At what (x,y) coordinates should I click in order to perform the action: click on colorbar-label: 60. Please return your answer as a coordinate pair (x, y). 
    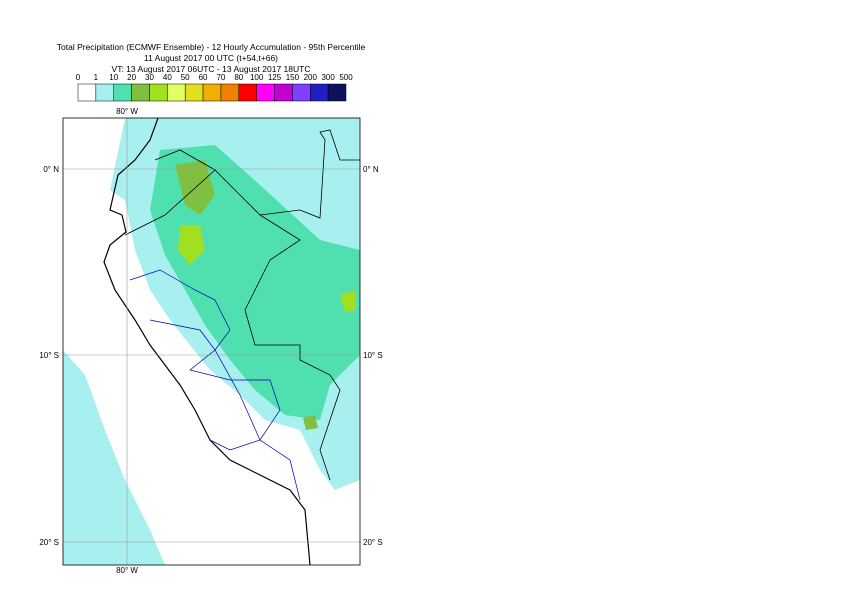
    Looking at the image, I should click on (203, 77).